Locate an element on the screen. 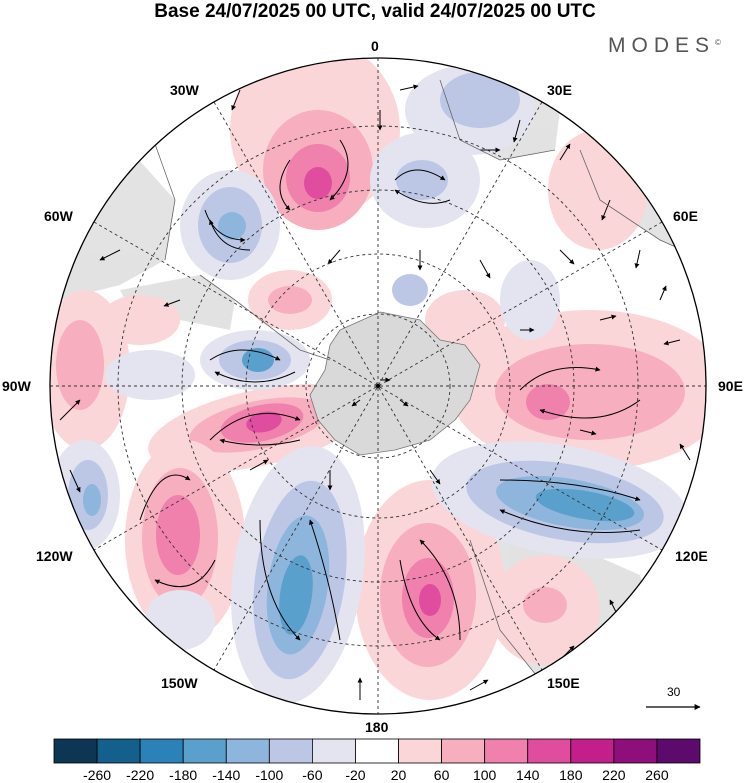  colorbar-tick-label: 140 is located at coordinates (528, 775).